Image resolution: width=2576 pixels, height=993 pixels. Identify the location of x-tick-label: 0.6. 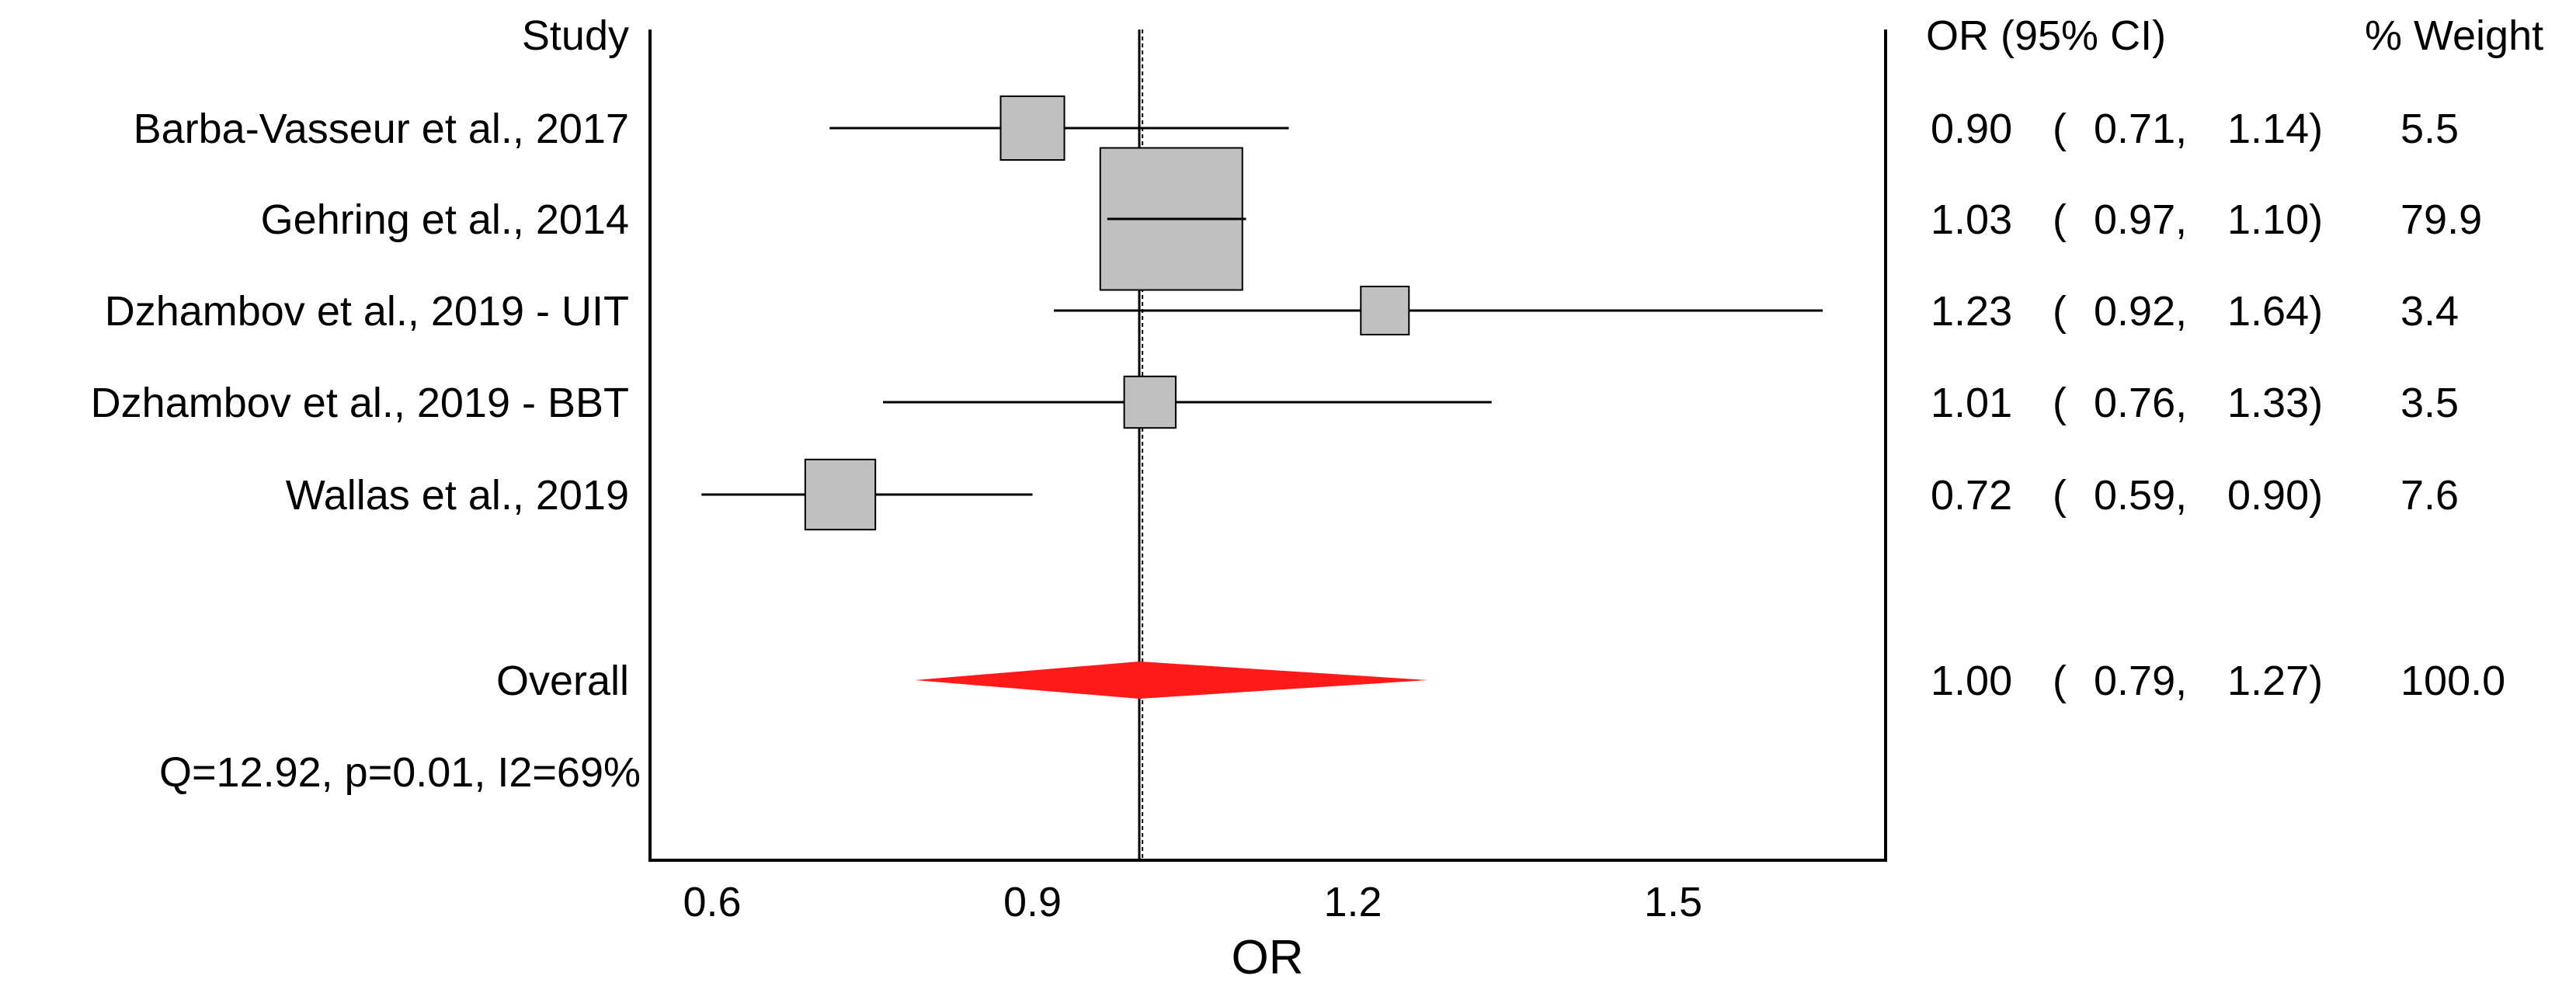
(712, 902).